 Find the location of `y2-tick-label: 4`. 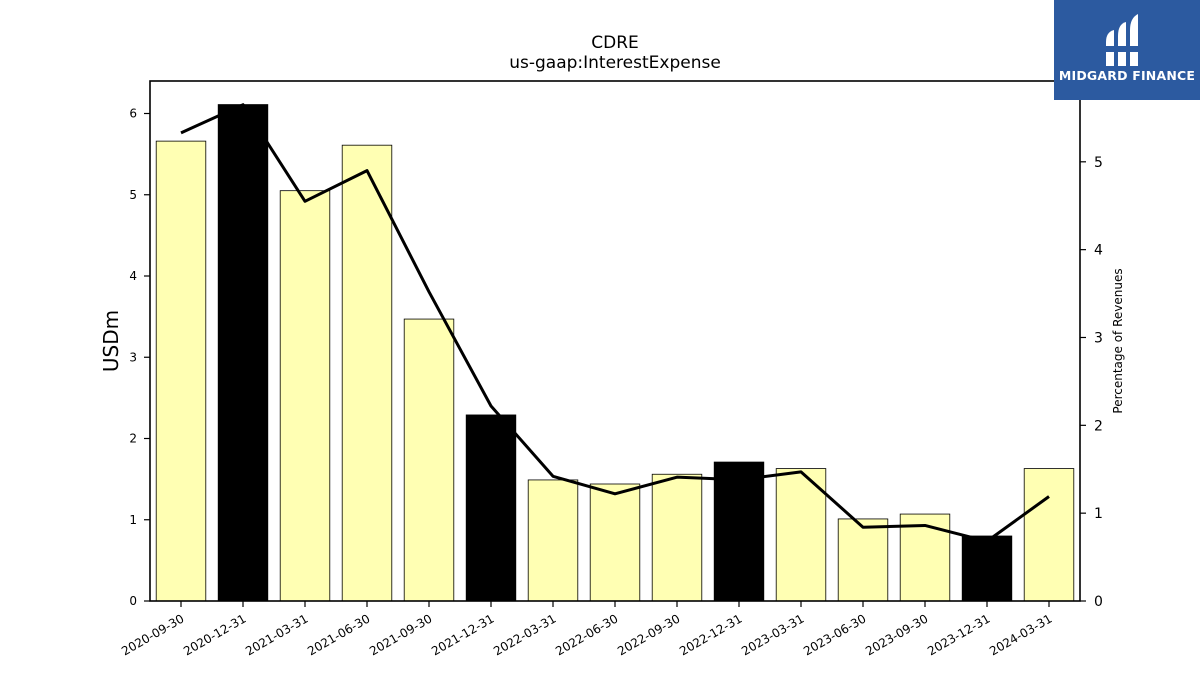

y2-tick-label: 4 is located at coordinates (1098, 251).